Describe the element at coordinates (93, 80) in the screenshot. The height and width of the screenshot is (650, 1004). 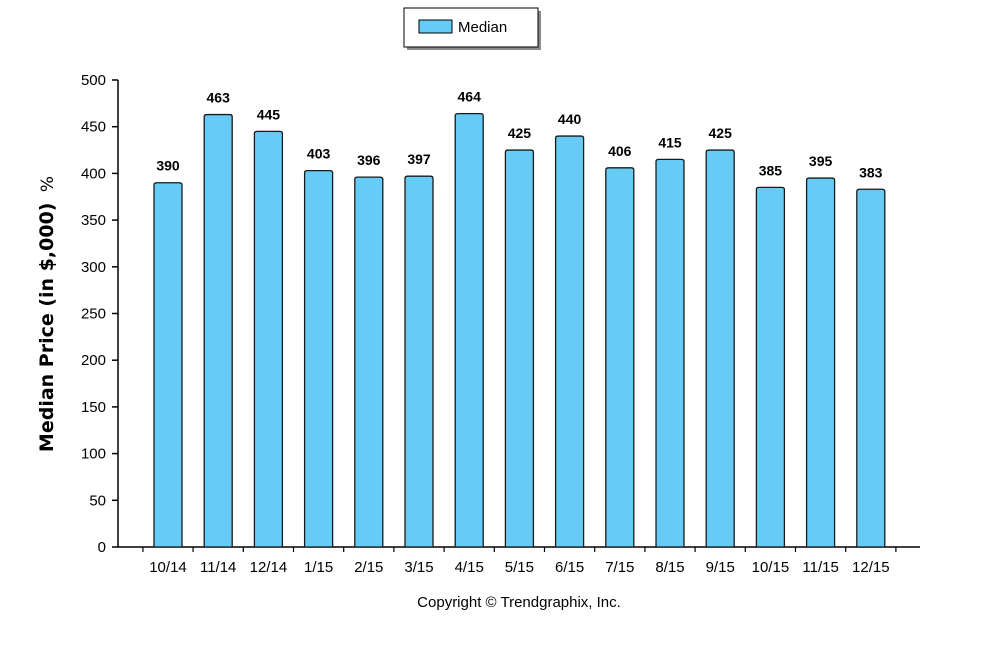
I see `y-tick-label: 500` at that location.